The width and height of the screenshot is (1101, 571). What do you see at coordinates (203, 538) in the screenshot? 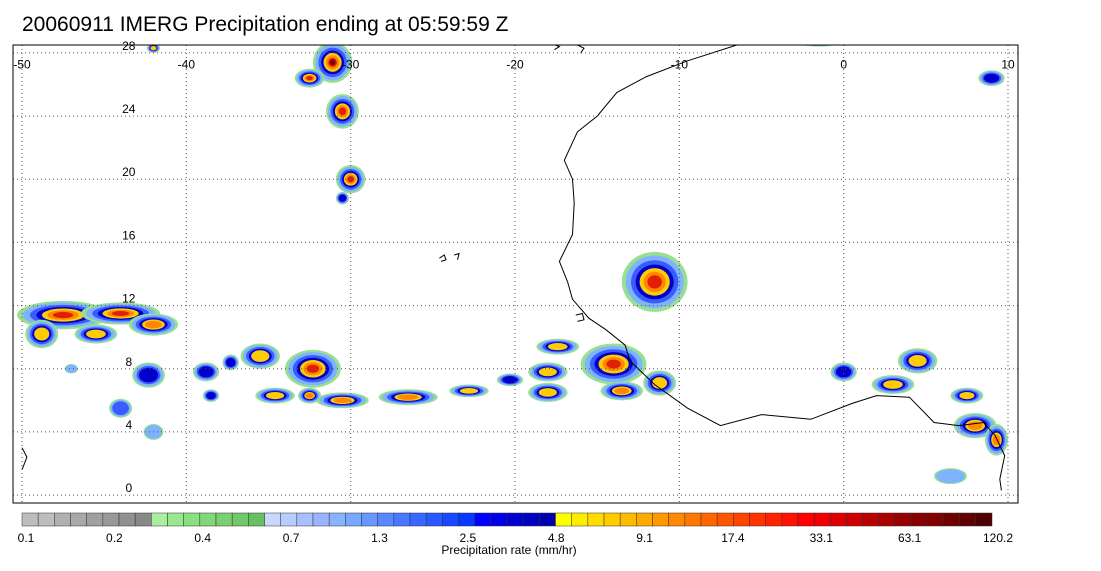
I see `colorbar-tick-label: 0.4` at bounding box center [203, 538].